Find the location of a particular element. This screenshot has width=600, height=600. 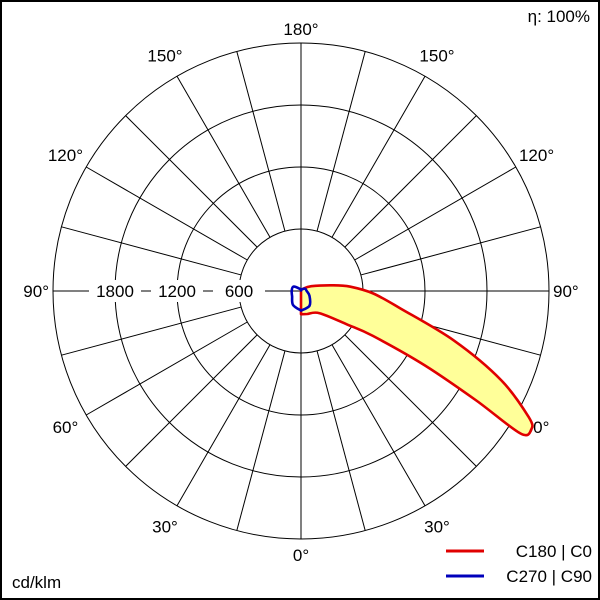

radial-tick-label: 1200 is located at coordinates (177, 291).